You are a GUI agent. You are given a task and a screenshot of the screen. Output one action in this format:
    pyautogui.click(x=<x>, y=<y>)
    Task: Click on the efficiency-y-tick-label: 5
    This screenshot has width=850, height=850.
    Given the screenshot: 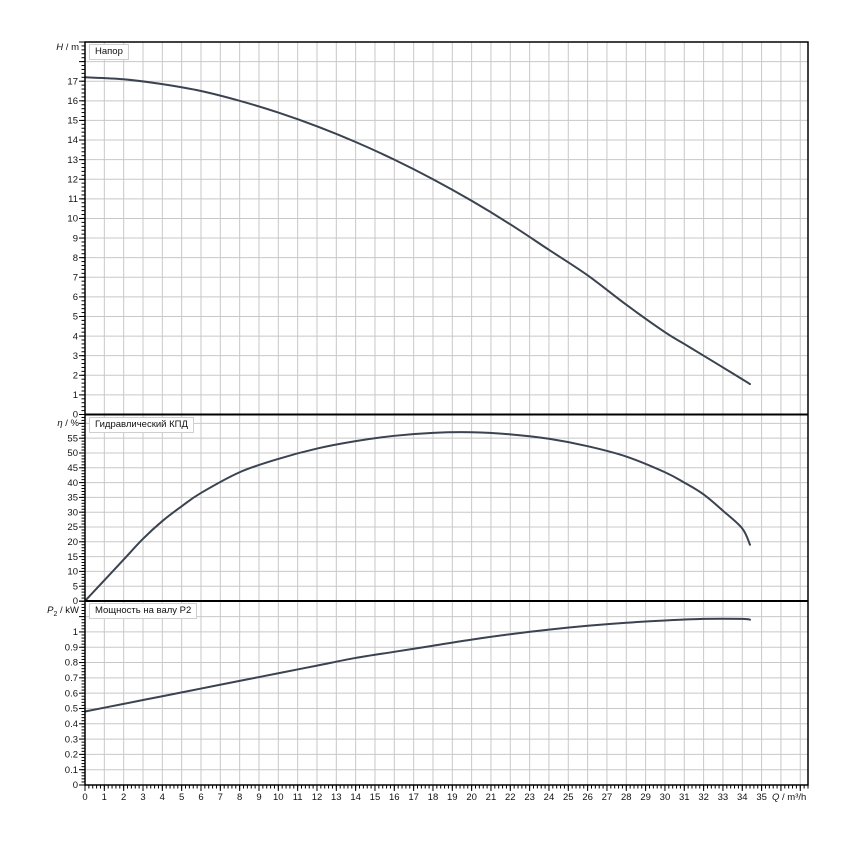 What is the action you would take?
    pyautogui.click(x=75, y=586)
    